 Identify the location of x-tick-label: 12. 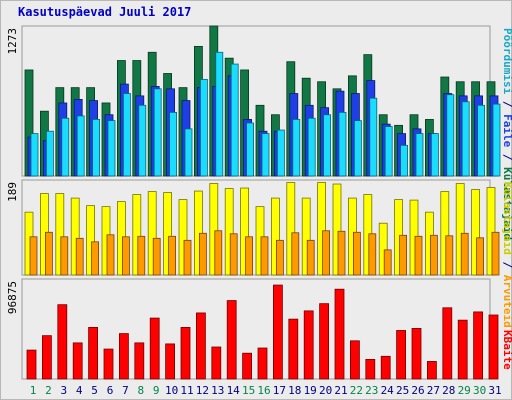
(202, 390).